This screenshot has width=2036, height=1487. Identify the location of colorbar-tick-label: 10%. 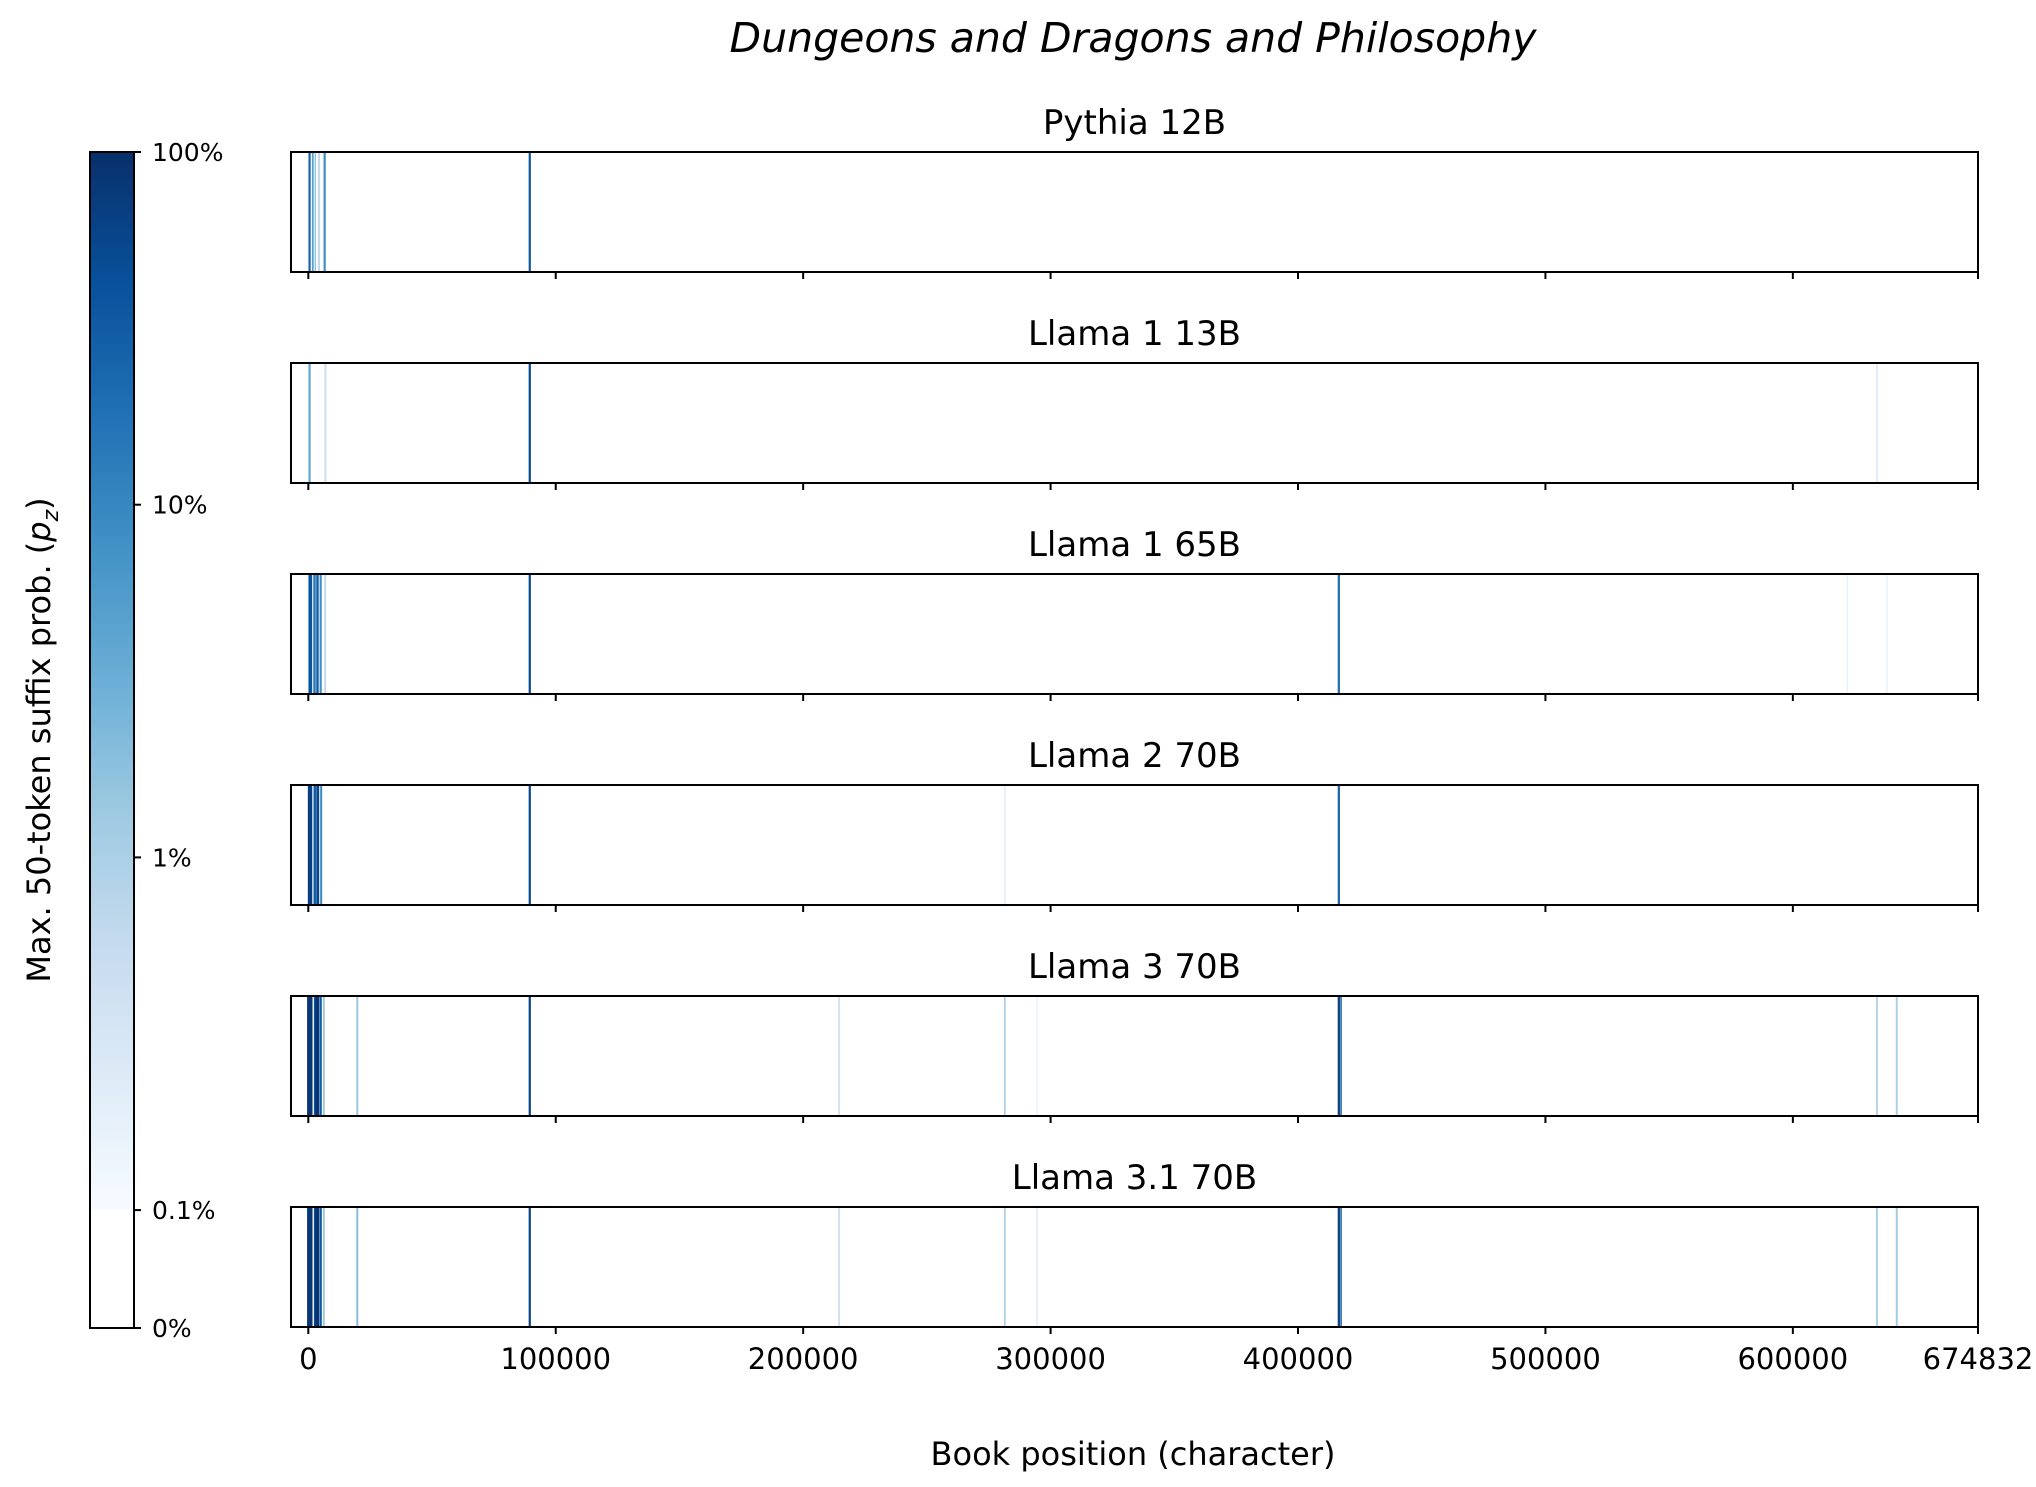
(180, 505).